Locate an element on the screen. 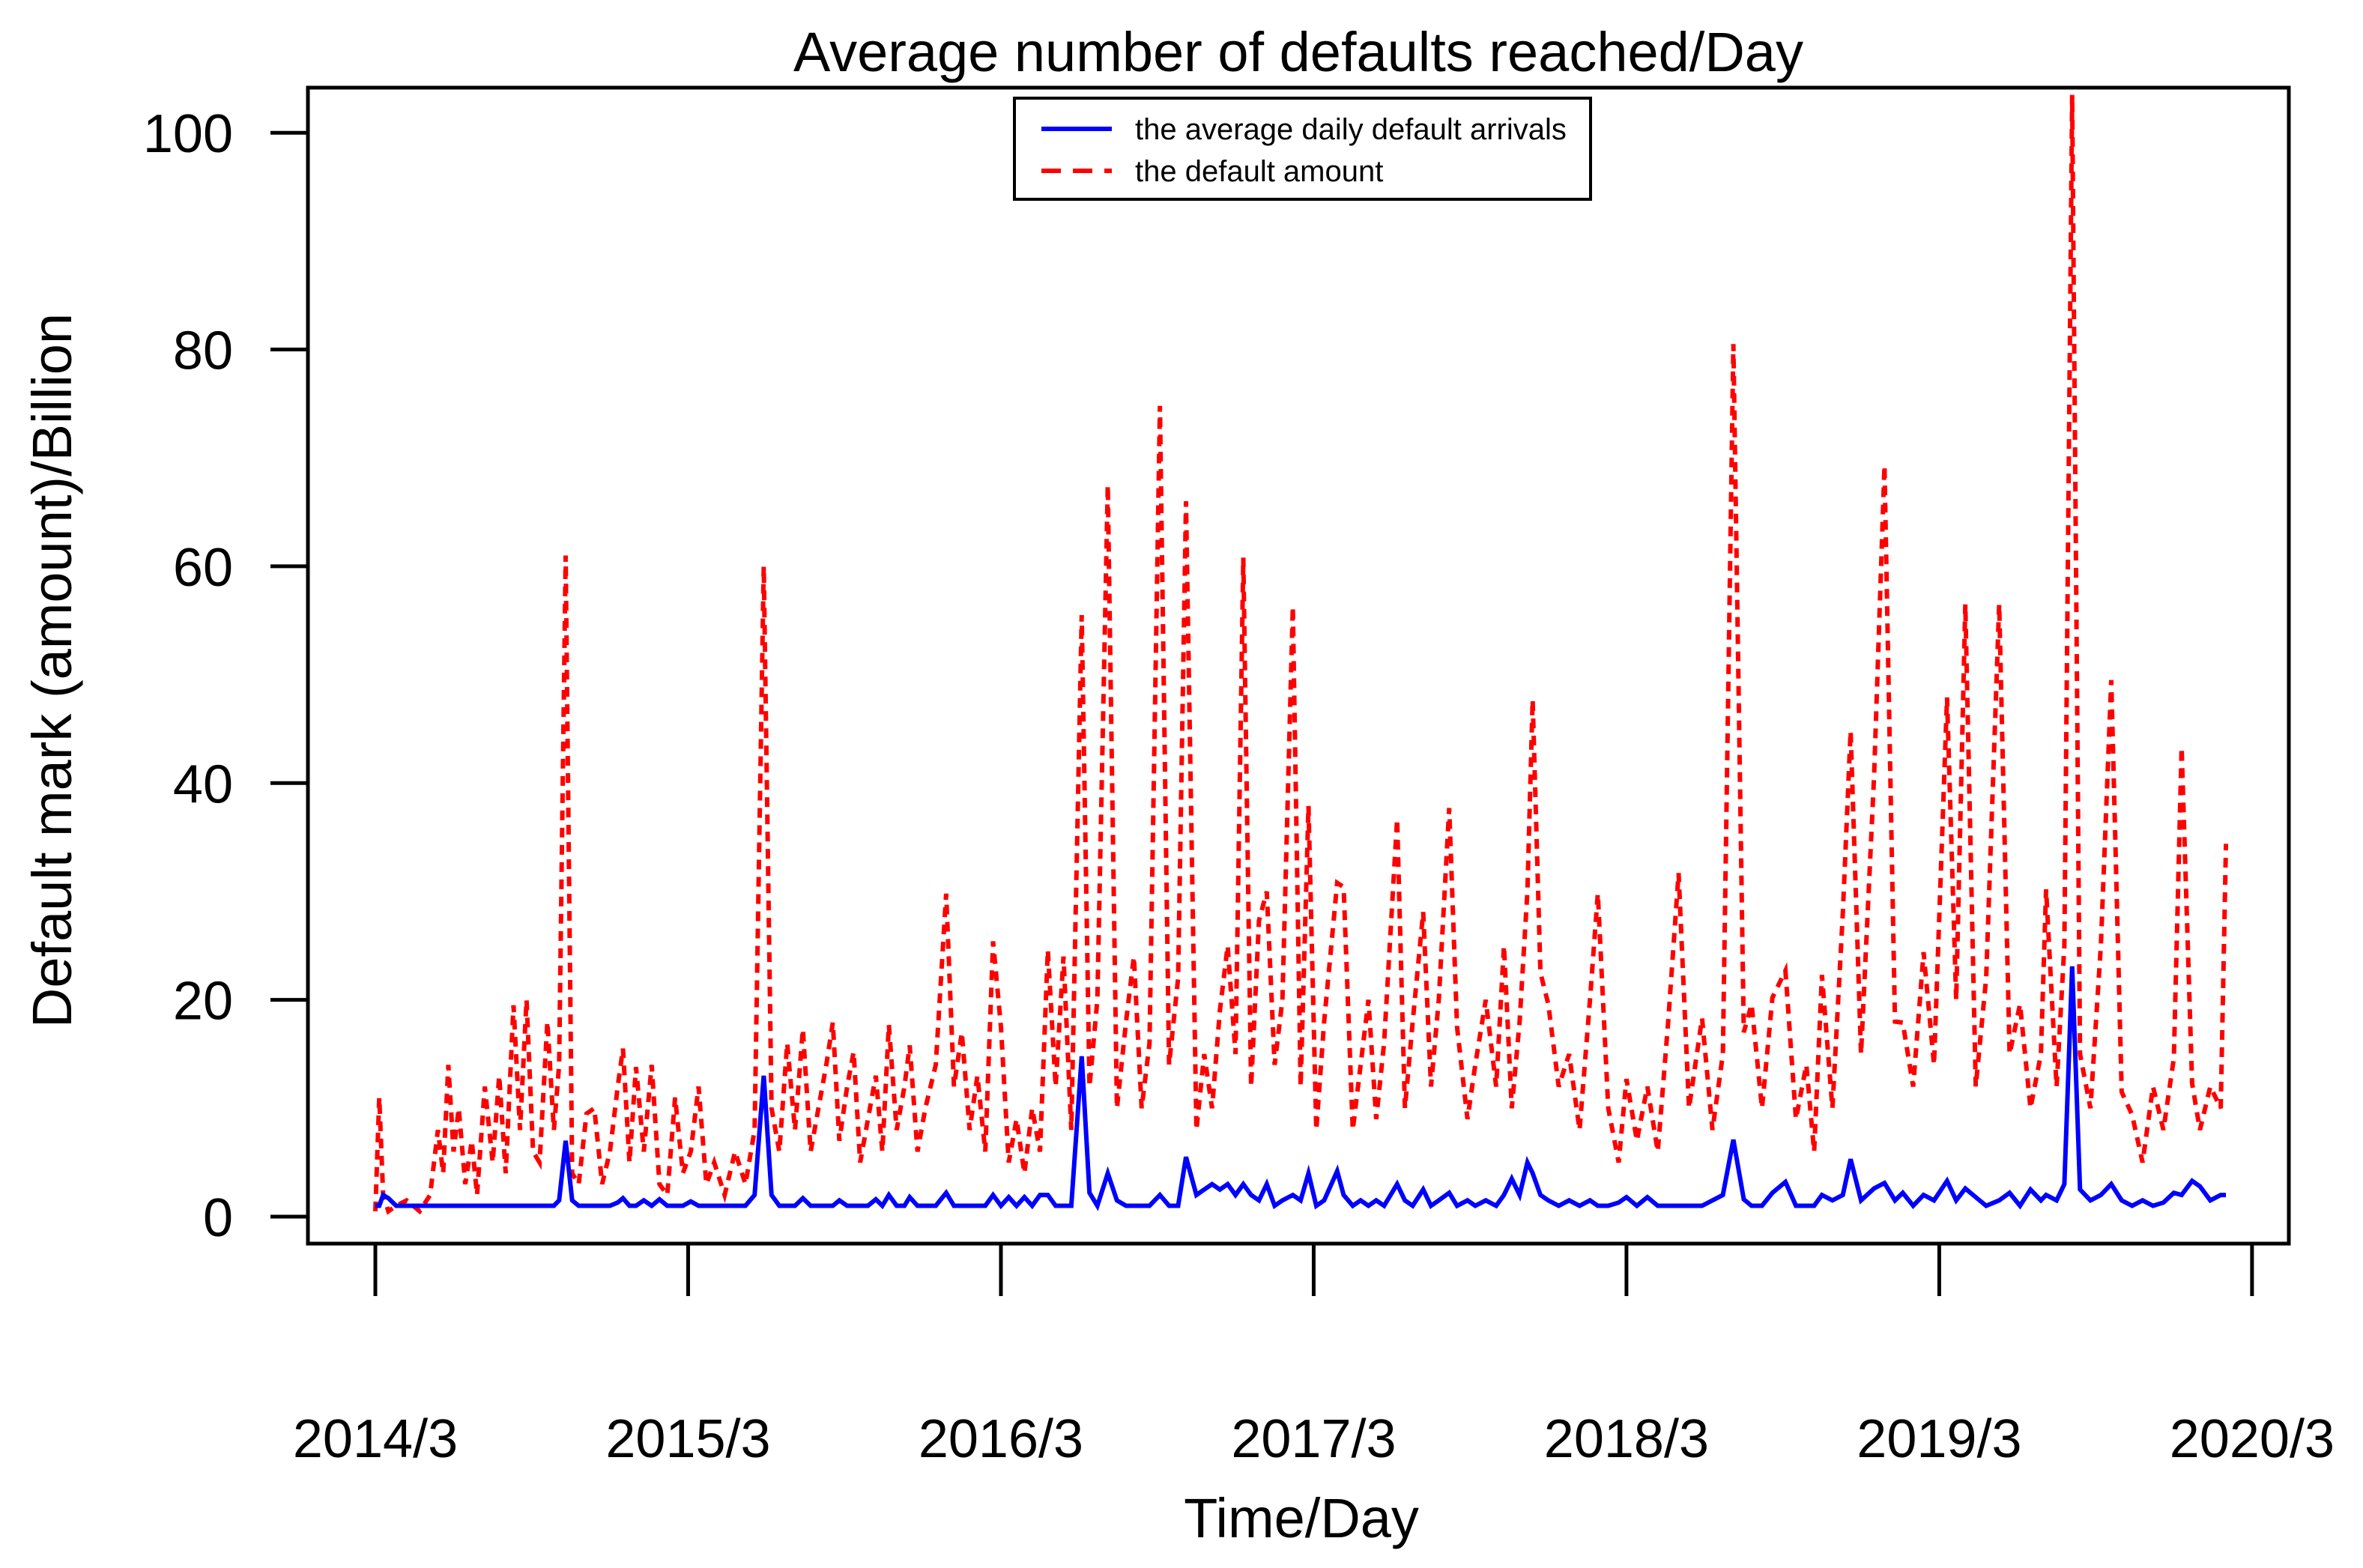  daily-arrivals-line is located at coordinates (1301, 1088).